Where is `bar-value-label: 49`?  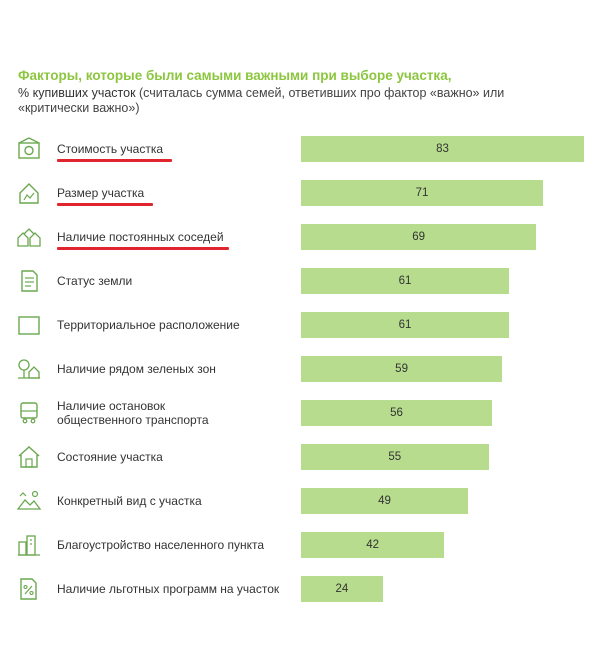 bar-value-label: 49 is located at coordinates (384, 501).